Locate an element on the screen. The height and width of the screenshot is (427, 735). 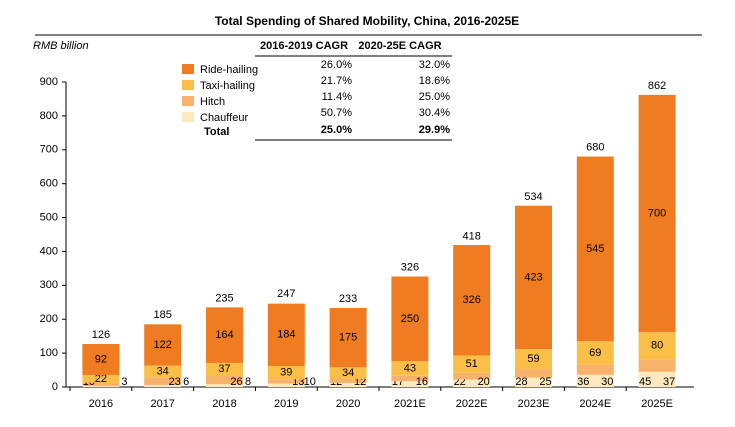
data-label: 175 is located at coordinates (348, 338).